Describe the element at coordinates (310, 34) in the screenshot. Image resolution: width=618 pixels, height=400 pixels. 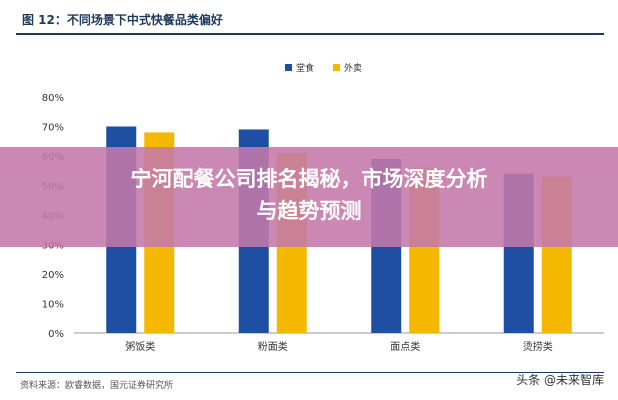
I see `title-rule` at that location.